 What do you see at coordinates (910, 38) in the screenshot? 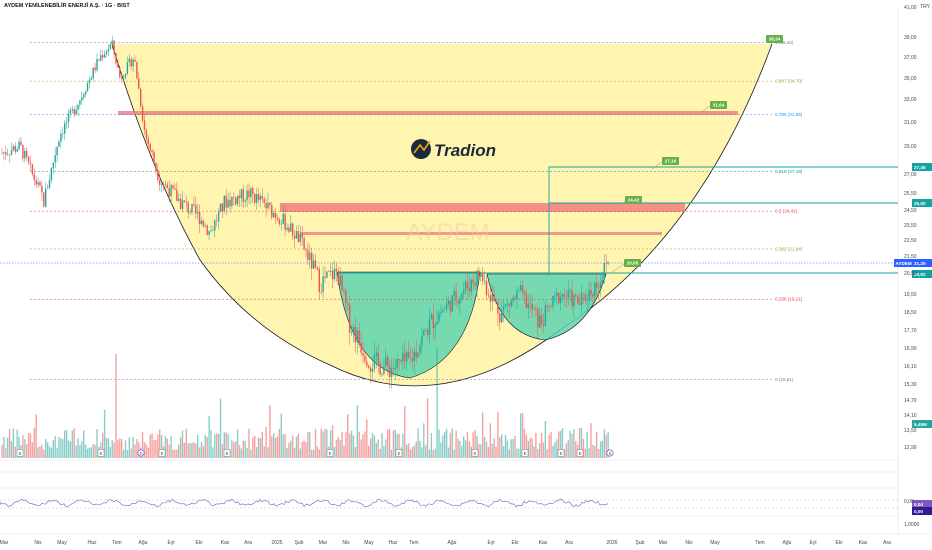
I see `y-tick-label: 39,00` at bounding box center [910, 38].